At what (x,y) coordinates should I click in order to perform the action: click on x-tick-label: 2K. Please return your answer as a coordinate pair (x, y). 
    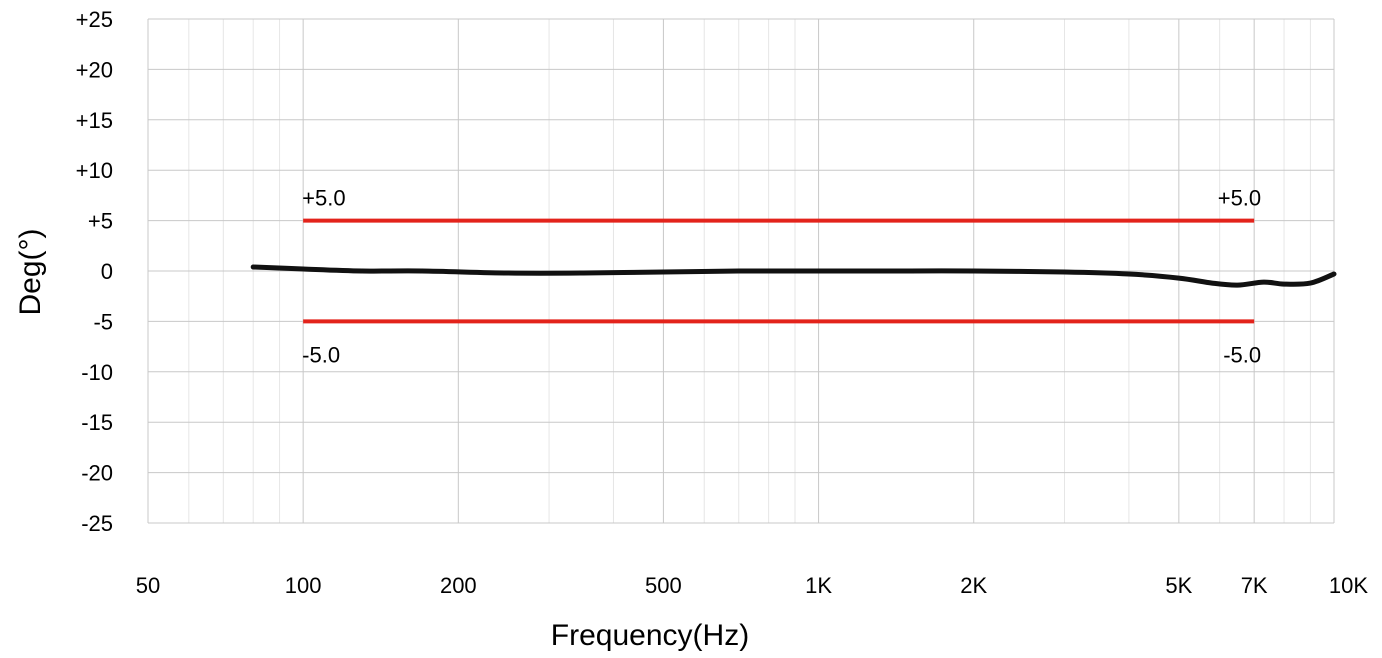
    Looking at the image, I should click on (973, 585).